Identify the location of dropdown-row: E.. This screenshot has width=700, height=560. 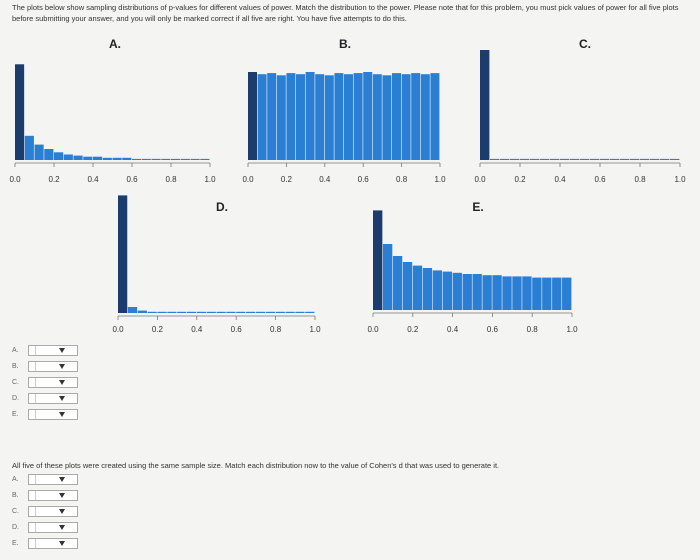
(45, 543).